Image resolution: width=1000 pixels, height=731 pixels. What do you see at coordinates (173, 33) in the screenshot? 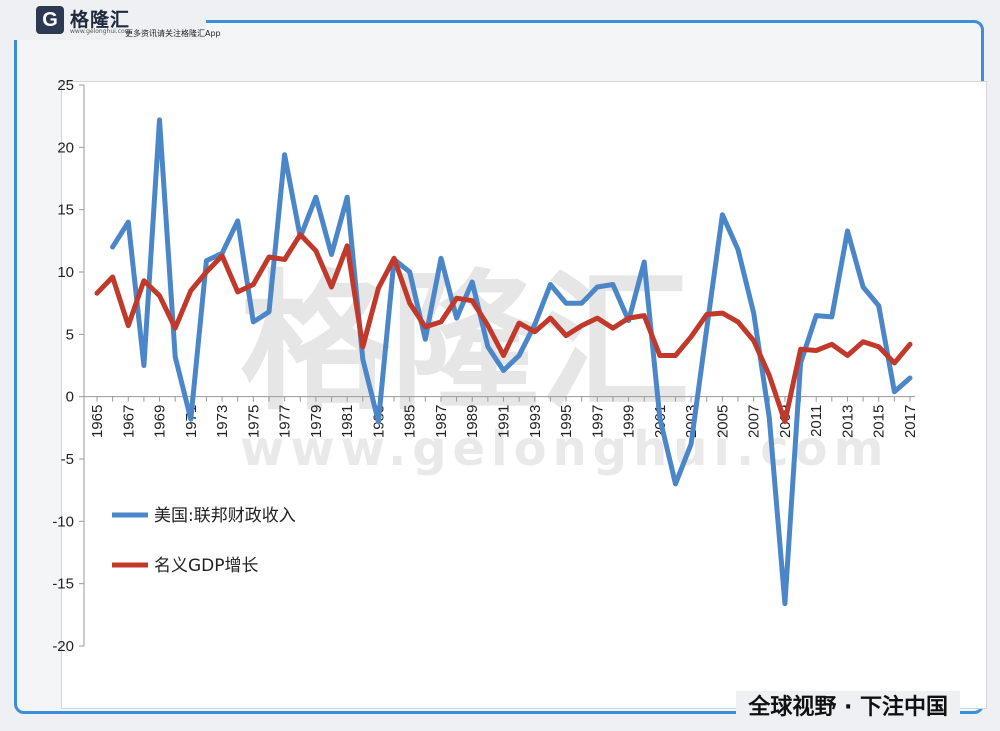
I see `logo-tagline: 更多资讯请关注格隆汇App` at bounding box center [173, 33].